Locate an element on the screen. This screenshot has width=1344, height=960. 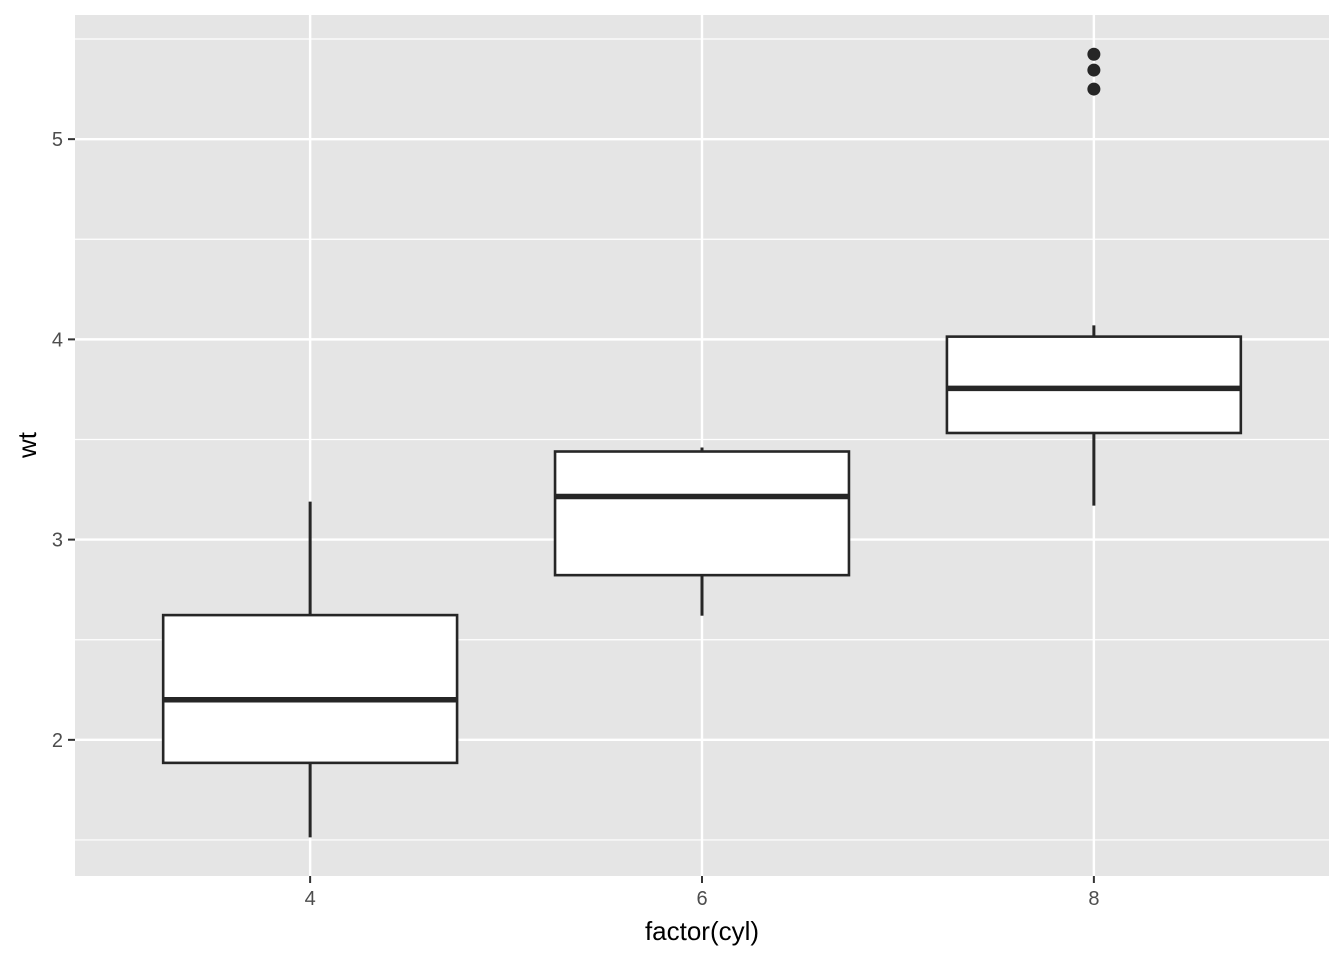
x-tick-label: 8 is located at coordinates (1093, 899).